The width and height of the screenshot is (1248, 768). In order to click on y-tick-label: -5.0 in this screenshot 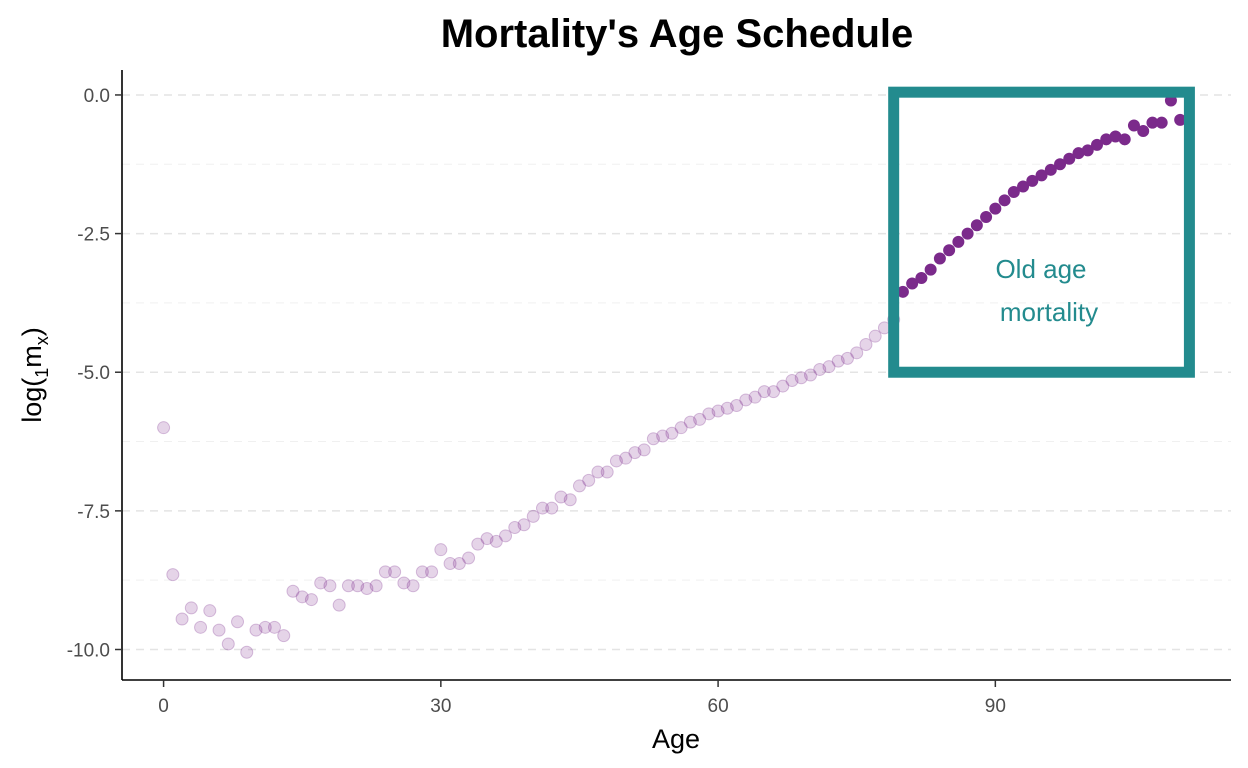, I will do `click(93, 373)`.